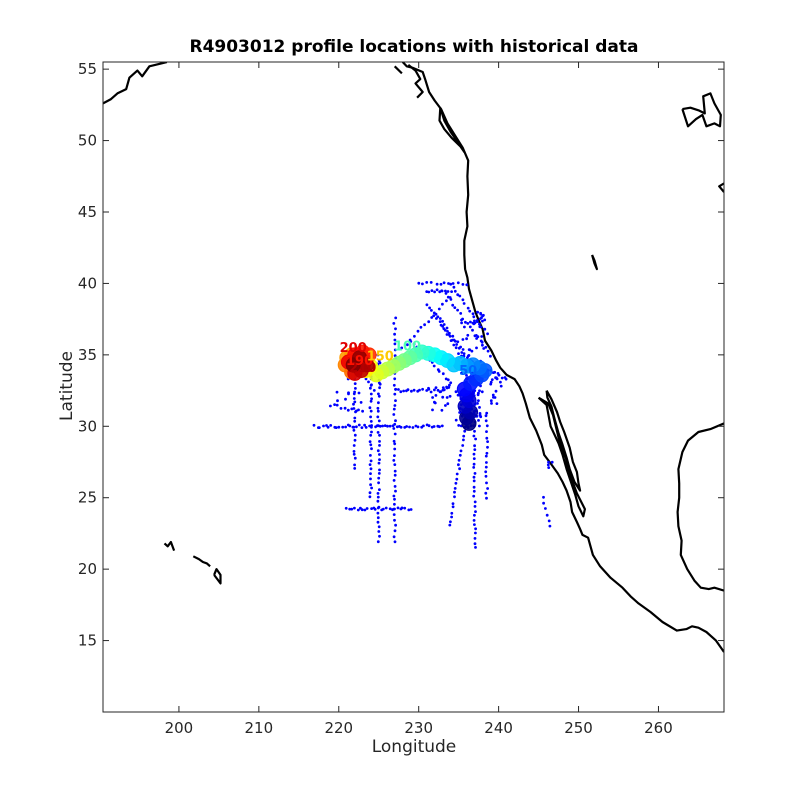 This screenshot has width=800, height=800. What do you see at coordinates (407, 347) in the screenshot?
I see `profile-number-label: 100` at bounding box center [407, 347].